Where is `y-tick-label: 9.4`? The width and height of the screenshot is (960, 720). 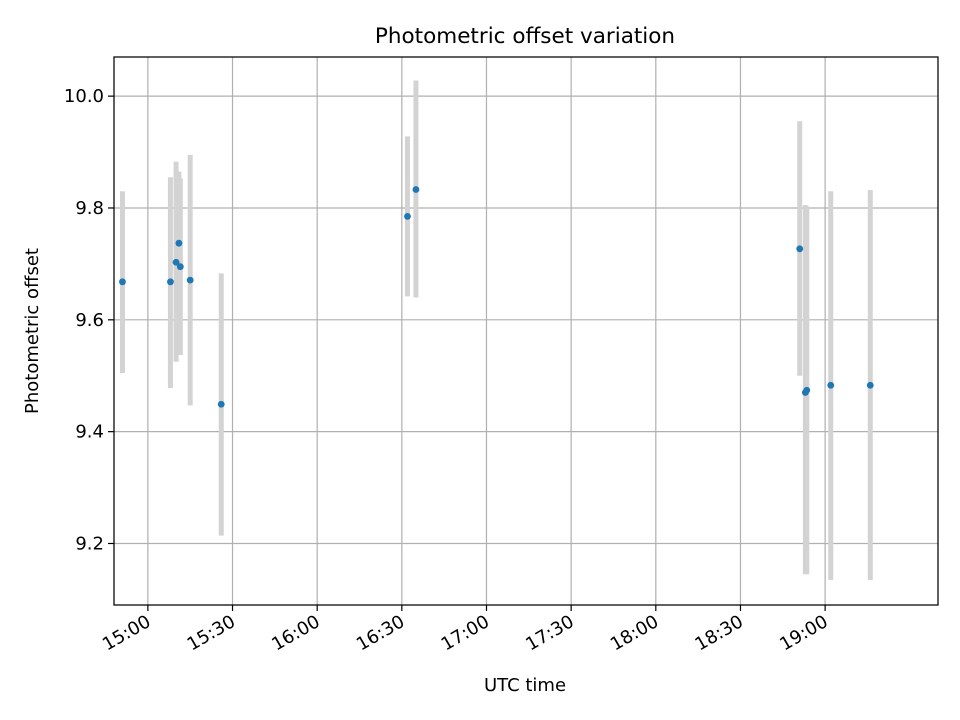 y-tick-label: 9.4 is located at coordinates (89, 432).